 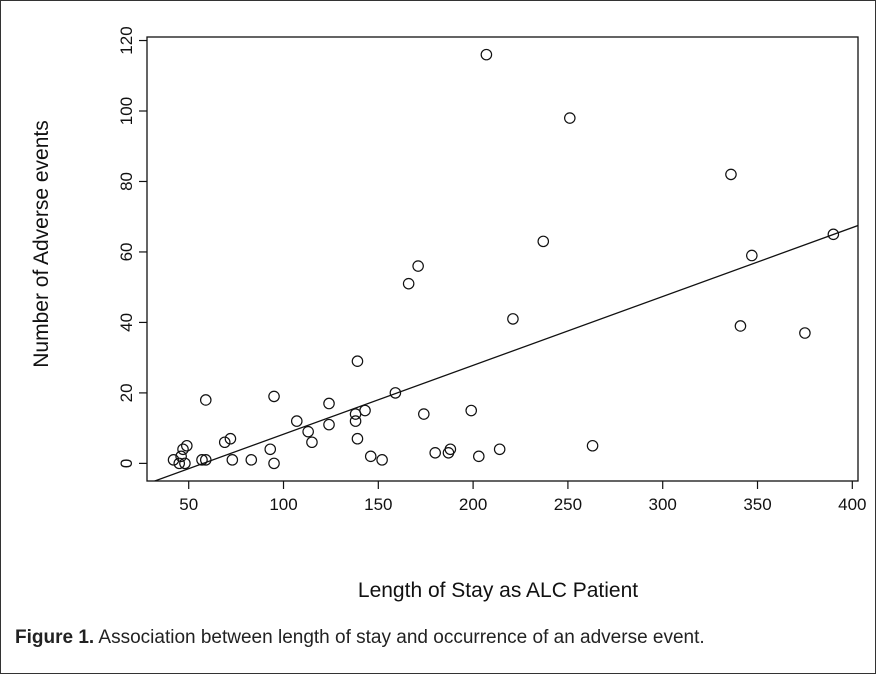 I want to click on x-tick-label: 300, so click(x=663, y=504).